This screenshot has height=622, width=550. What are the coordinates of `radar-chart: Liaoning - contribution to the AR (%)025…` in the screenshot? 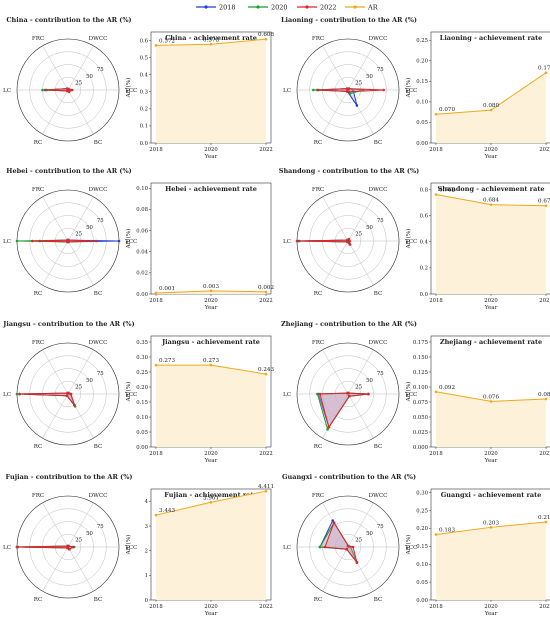 It's located at (349, 81).